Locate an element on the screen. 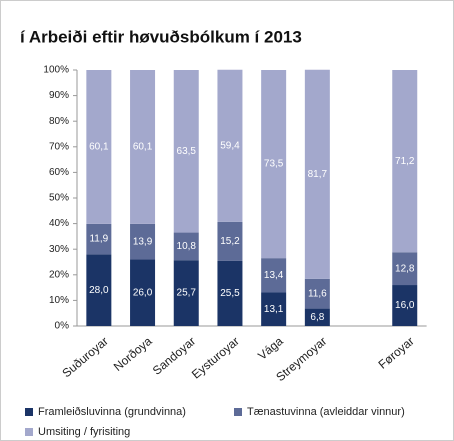 The height and width of the screenshot is (441, 454). data-label: 81,7 is located at coordinates (318, 174).